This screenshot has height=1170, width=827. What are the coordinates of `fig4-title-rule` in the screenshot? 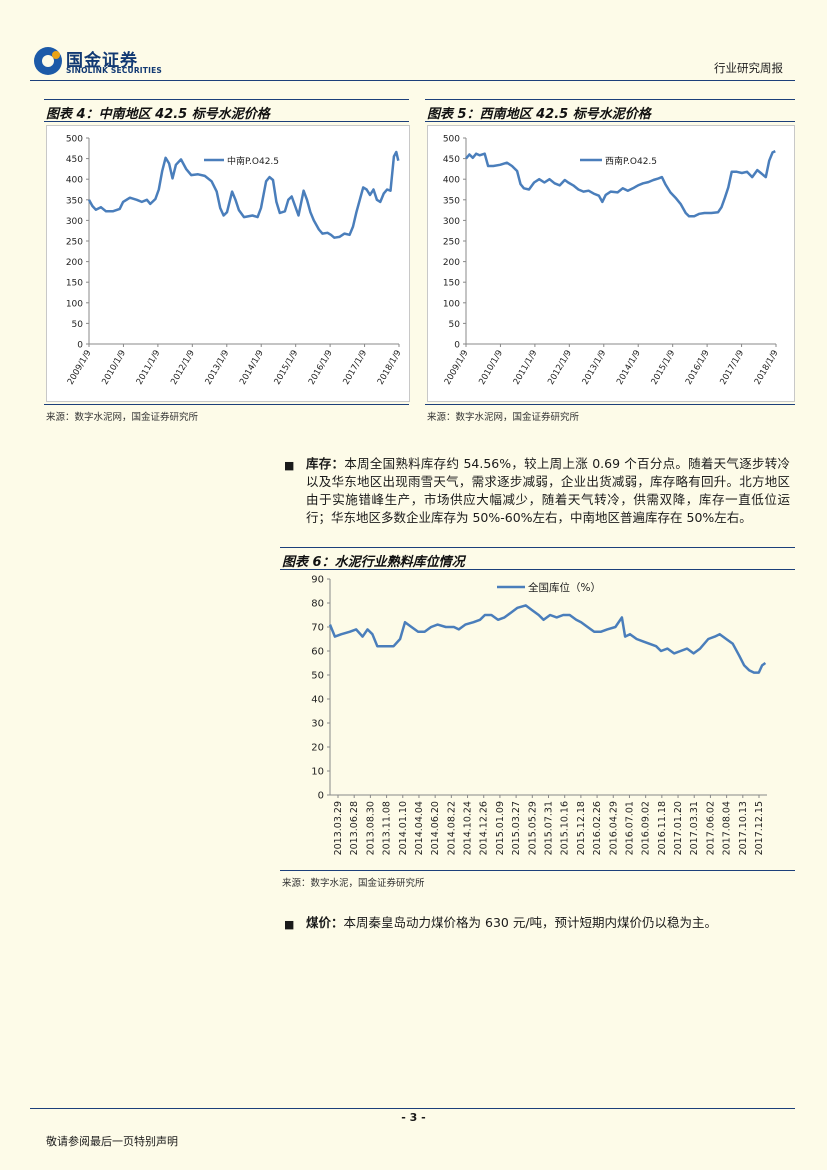 It's located at (226, 121).